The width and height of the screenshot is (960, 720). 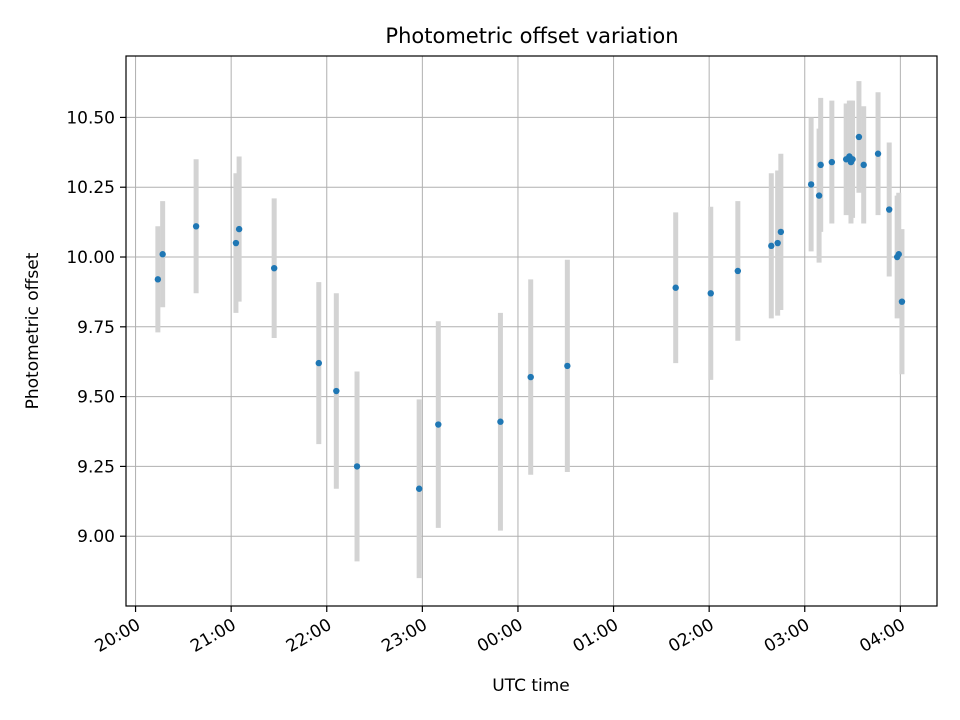 I want to click on y-axis-label: Photometric offset, so click(x=33, y=330).